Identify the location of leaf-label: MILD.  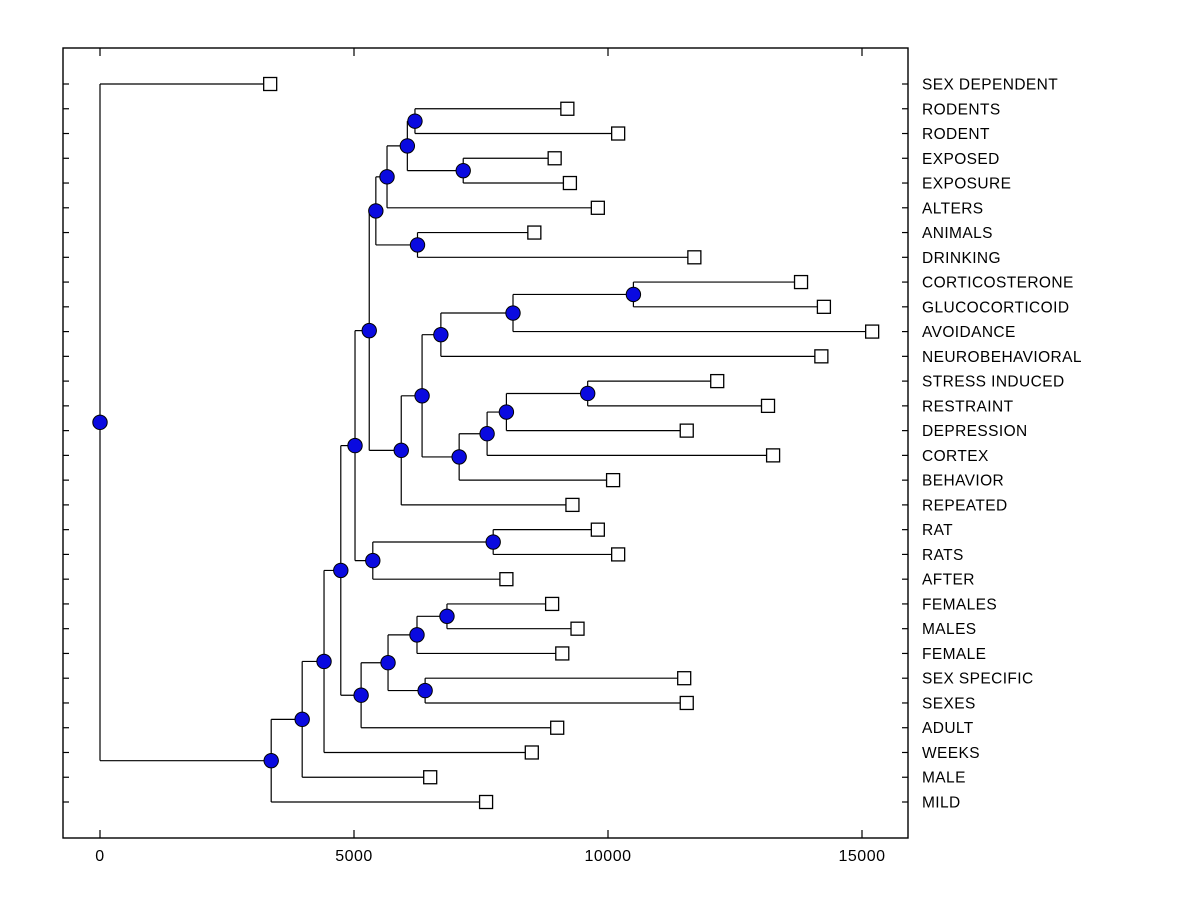
(941, 803).